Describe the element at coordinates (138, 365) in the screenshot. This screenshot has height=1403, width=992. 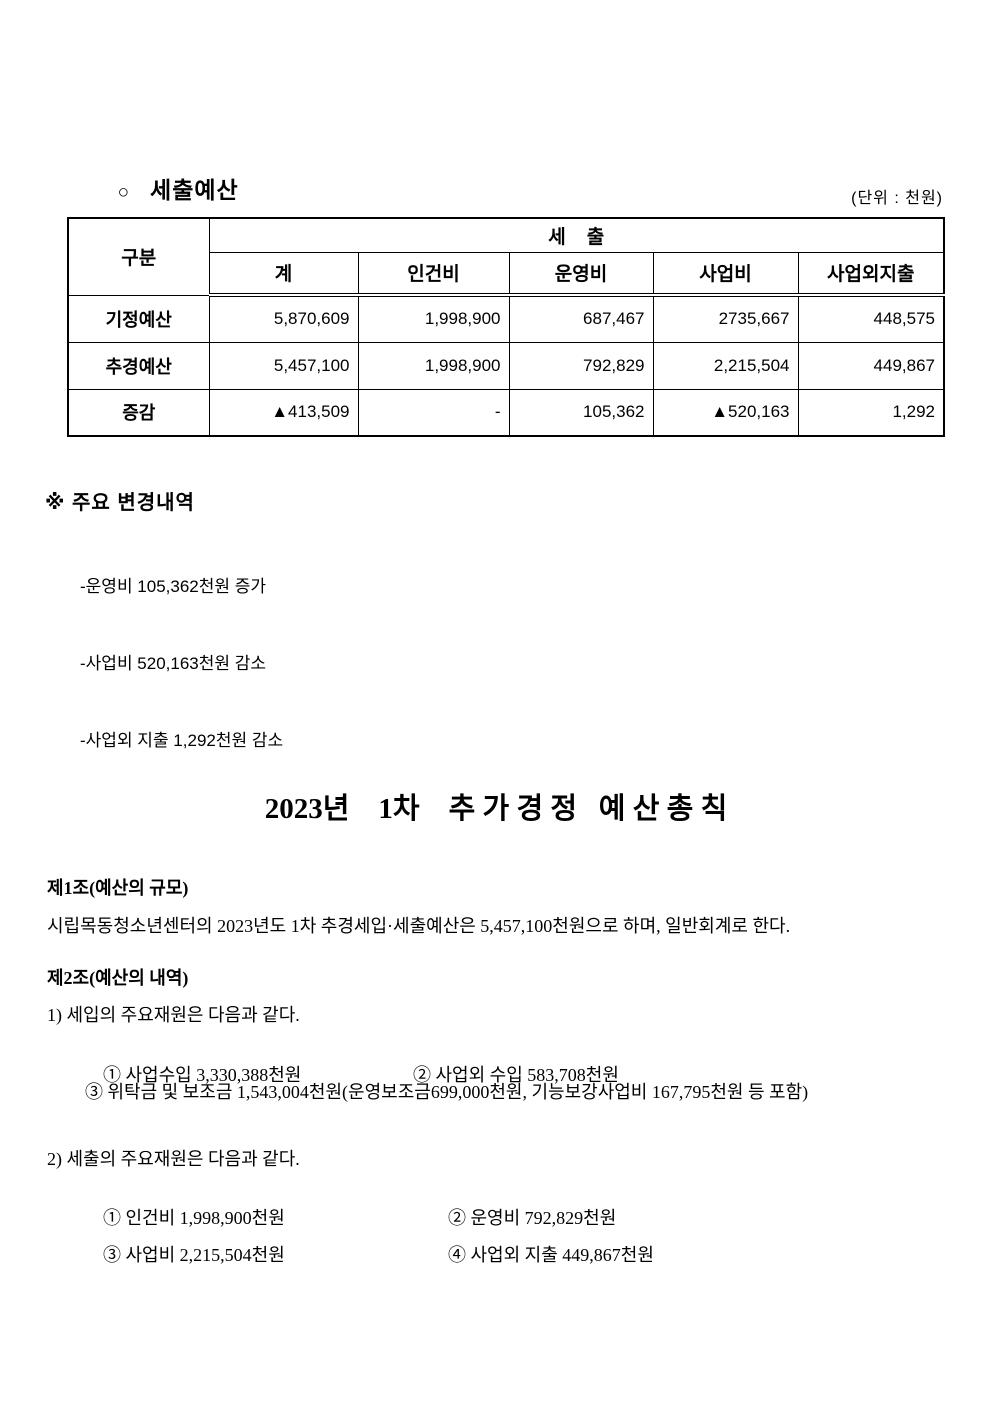
I see `row-label: 추경예산` at that location.